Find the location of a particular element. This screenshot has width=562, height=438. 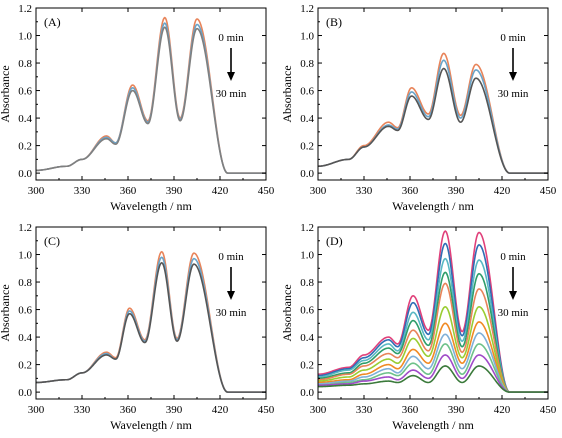

panel-label: (B) is located at coordinates (334, 22).